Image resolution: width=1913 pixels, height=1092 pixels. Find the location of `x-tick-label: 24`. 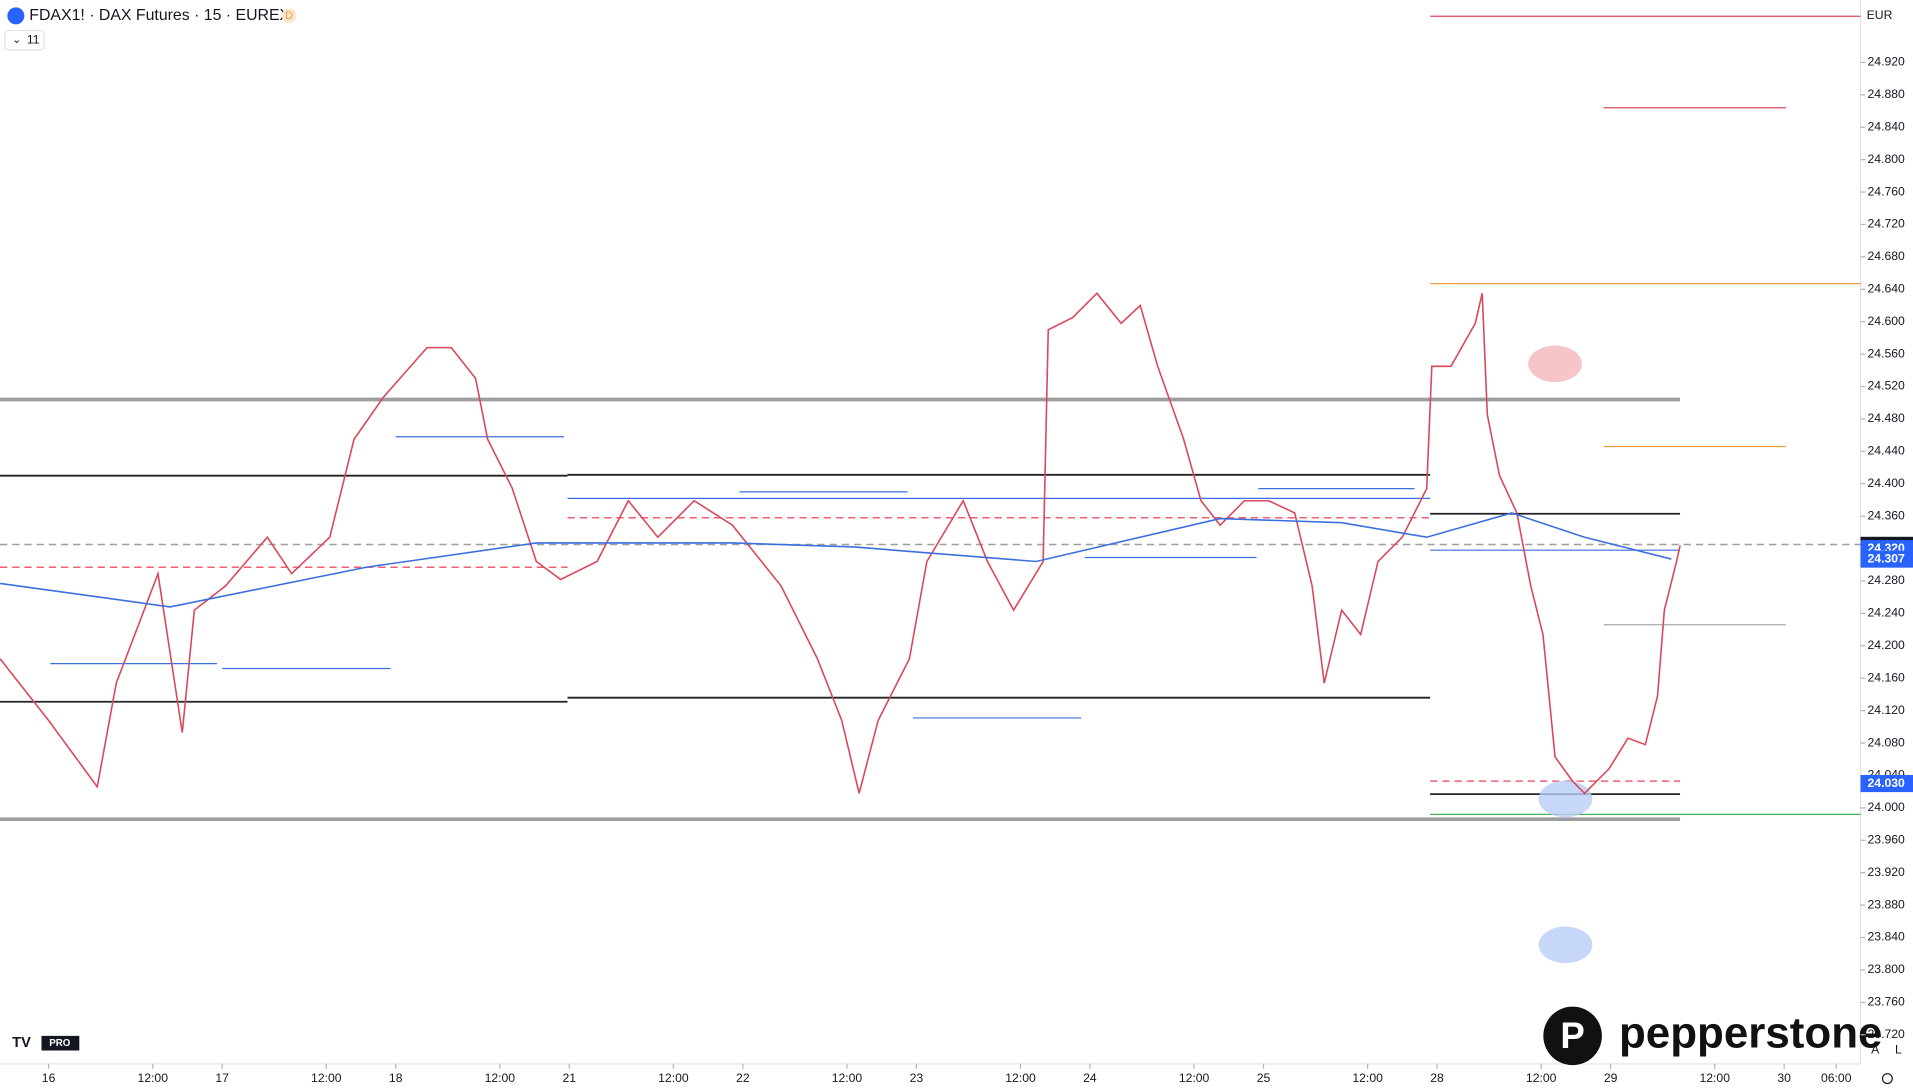

x-tick-label: 24 is located at coordinates (1090, 1078).